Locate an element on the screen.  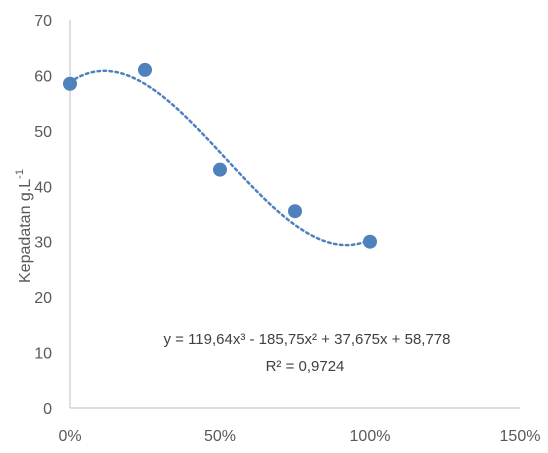
y-tick-label: 0 is located at coordinates (47, 409).